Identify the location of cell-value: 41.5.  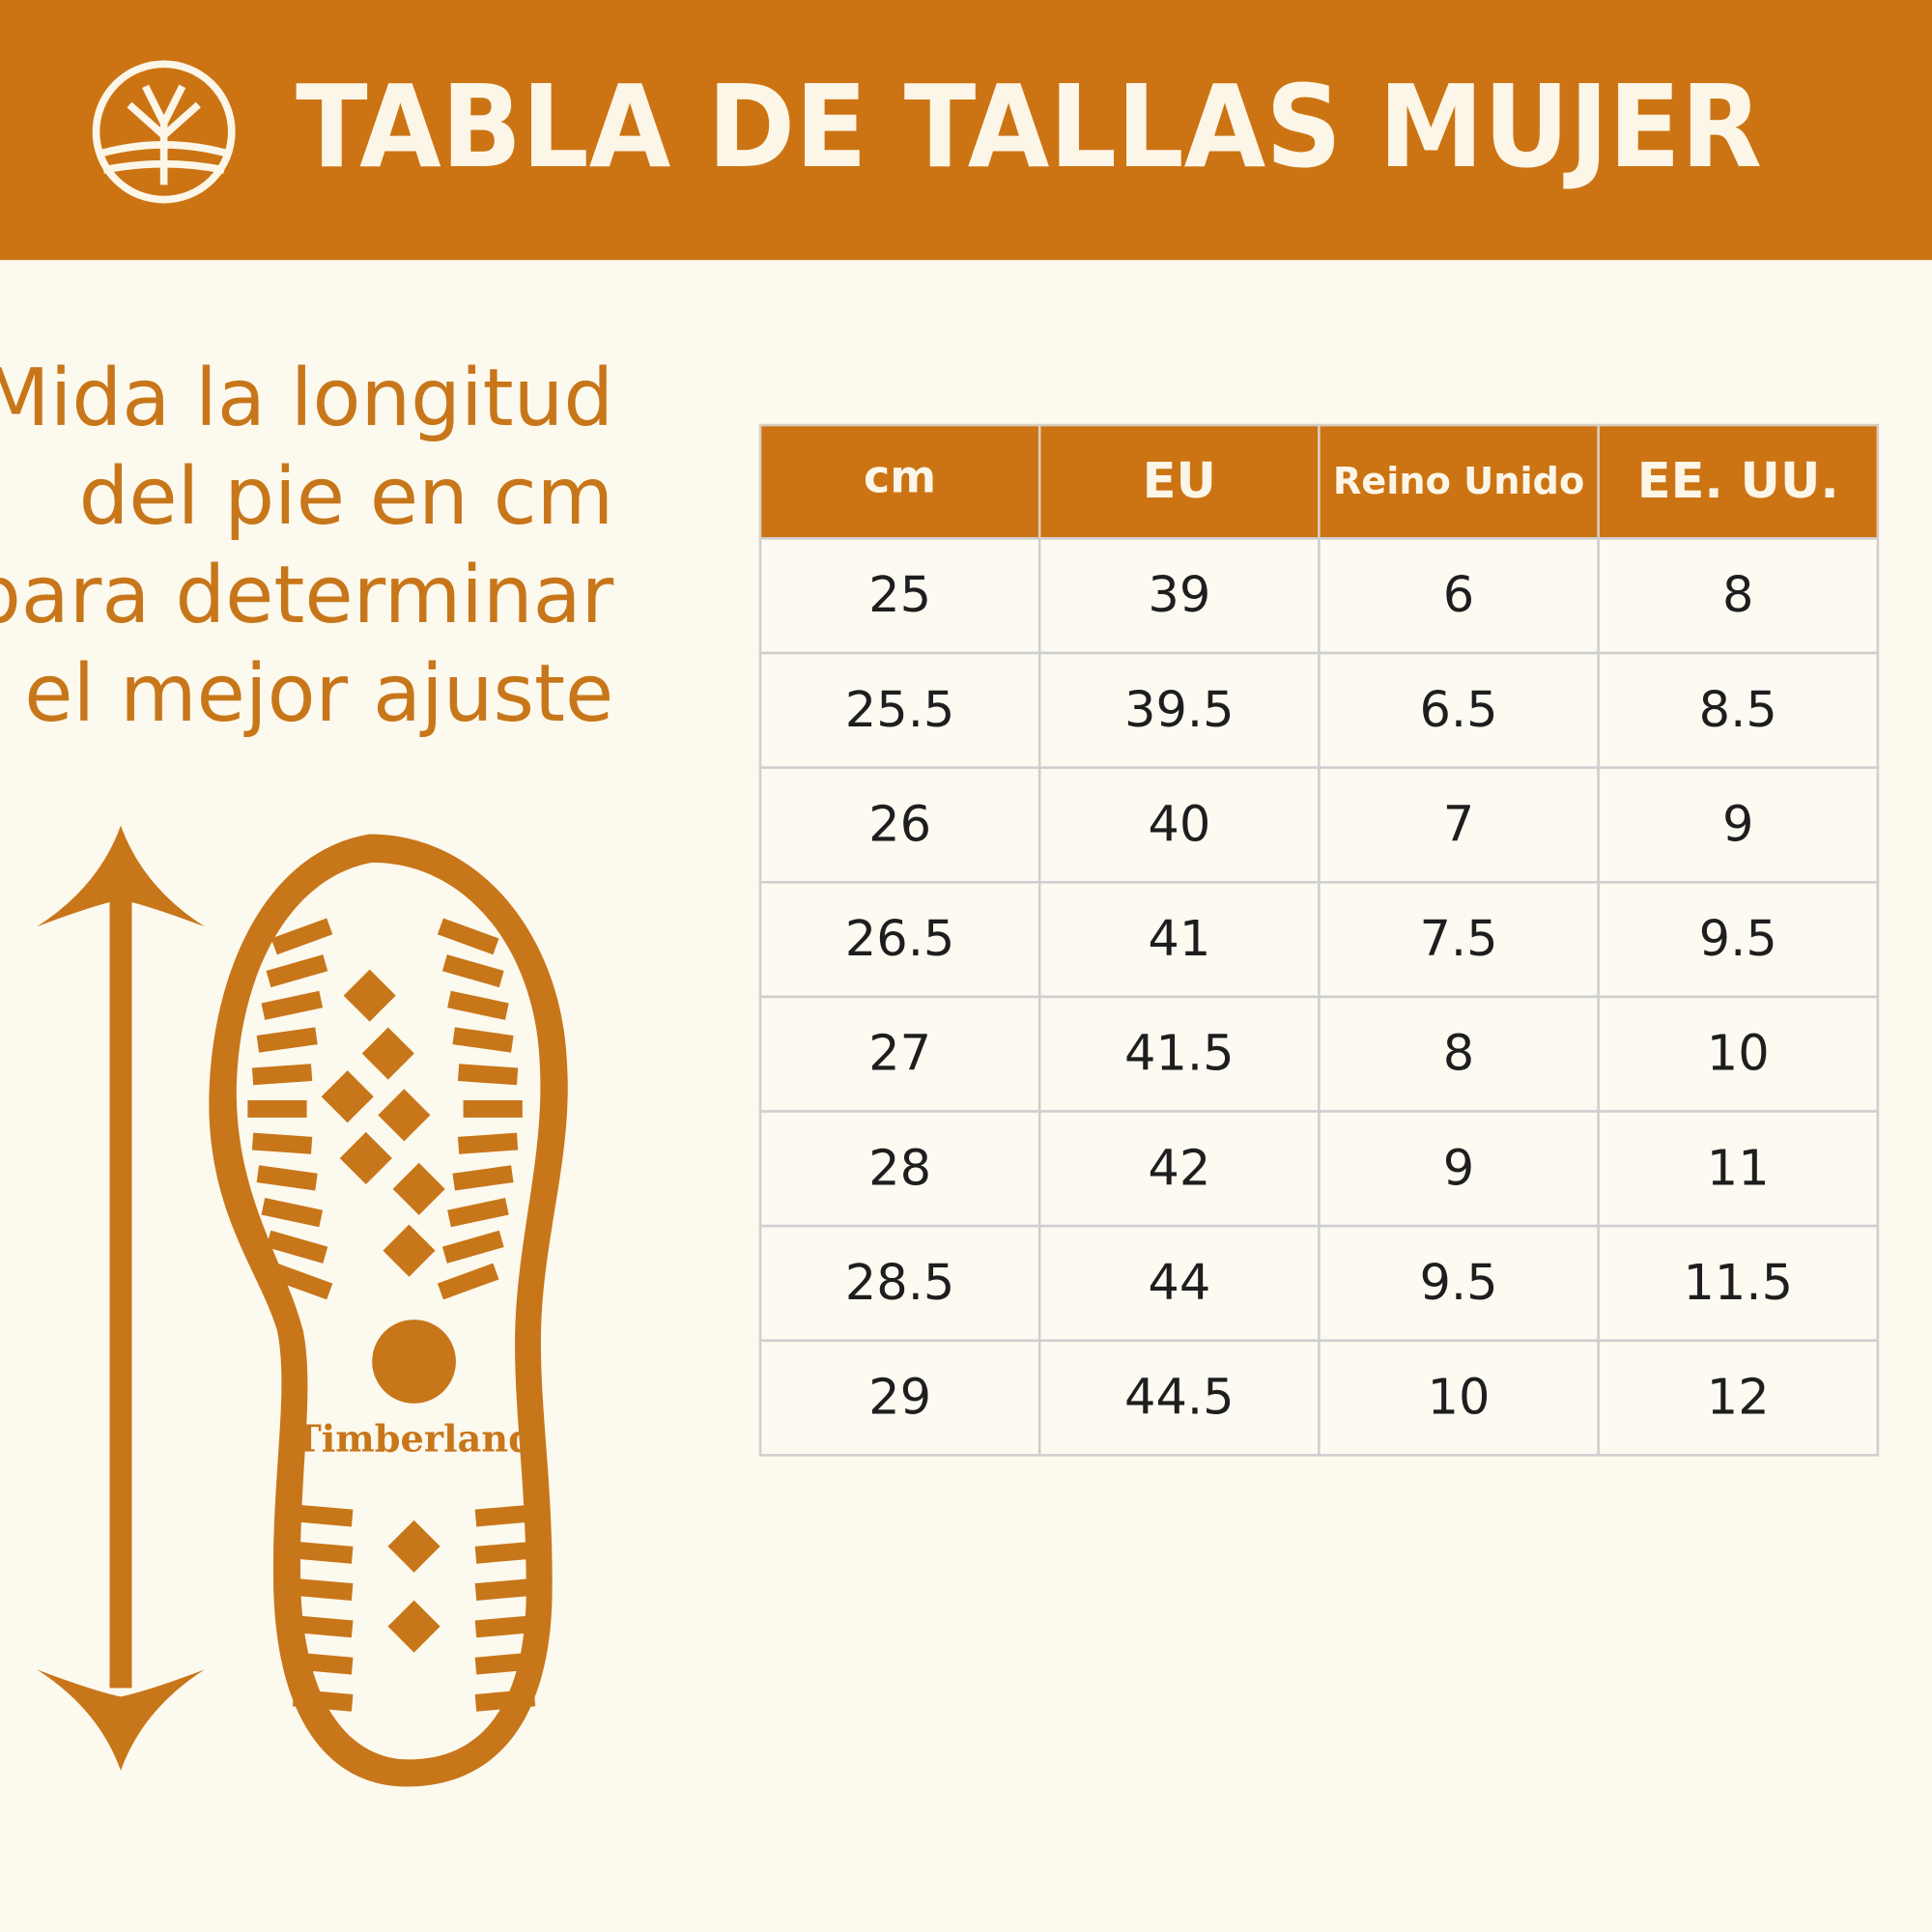
(1179, 1054).